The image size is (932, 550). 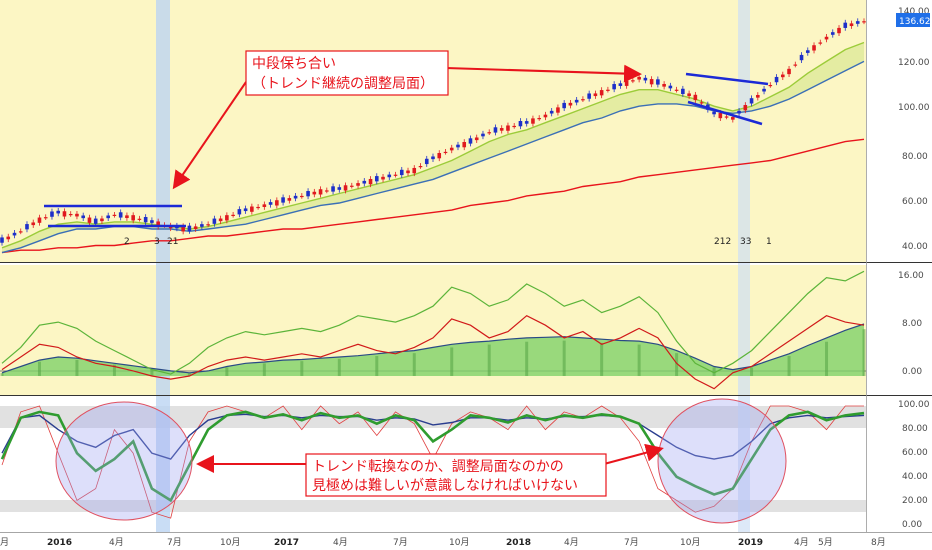 I want to click on x-tick-6: 2017, so click(x=286, y=543).